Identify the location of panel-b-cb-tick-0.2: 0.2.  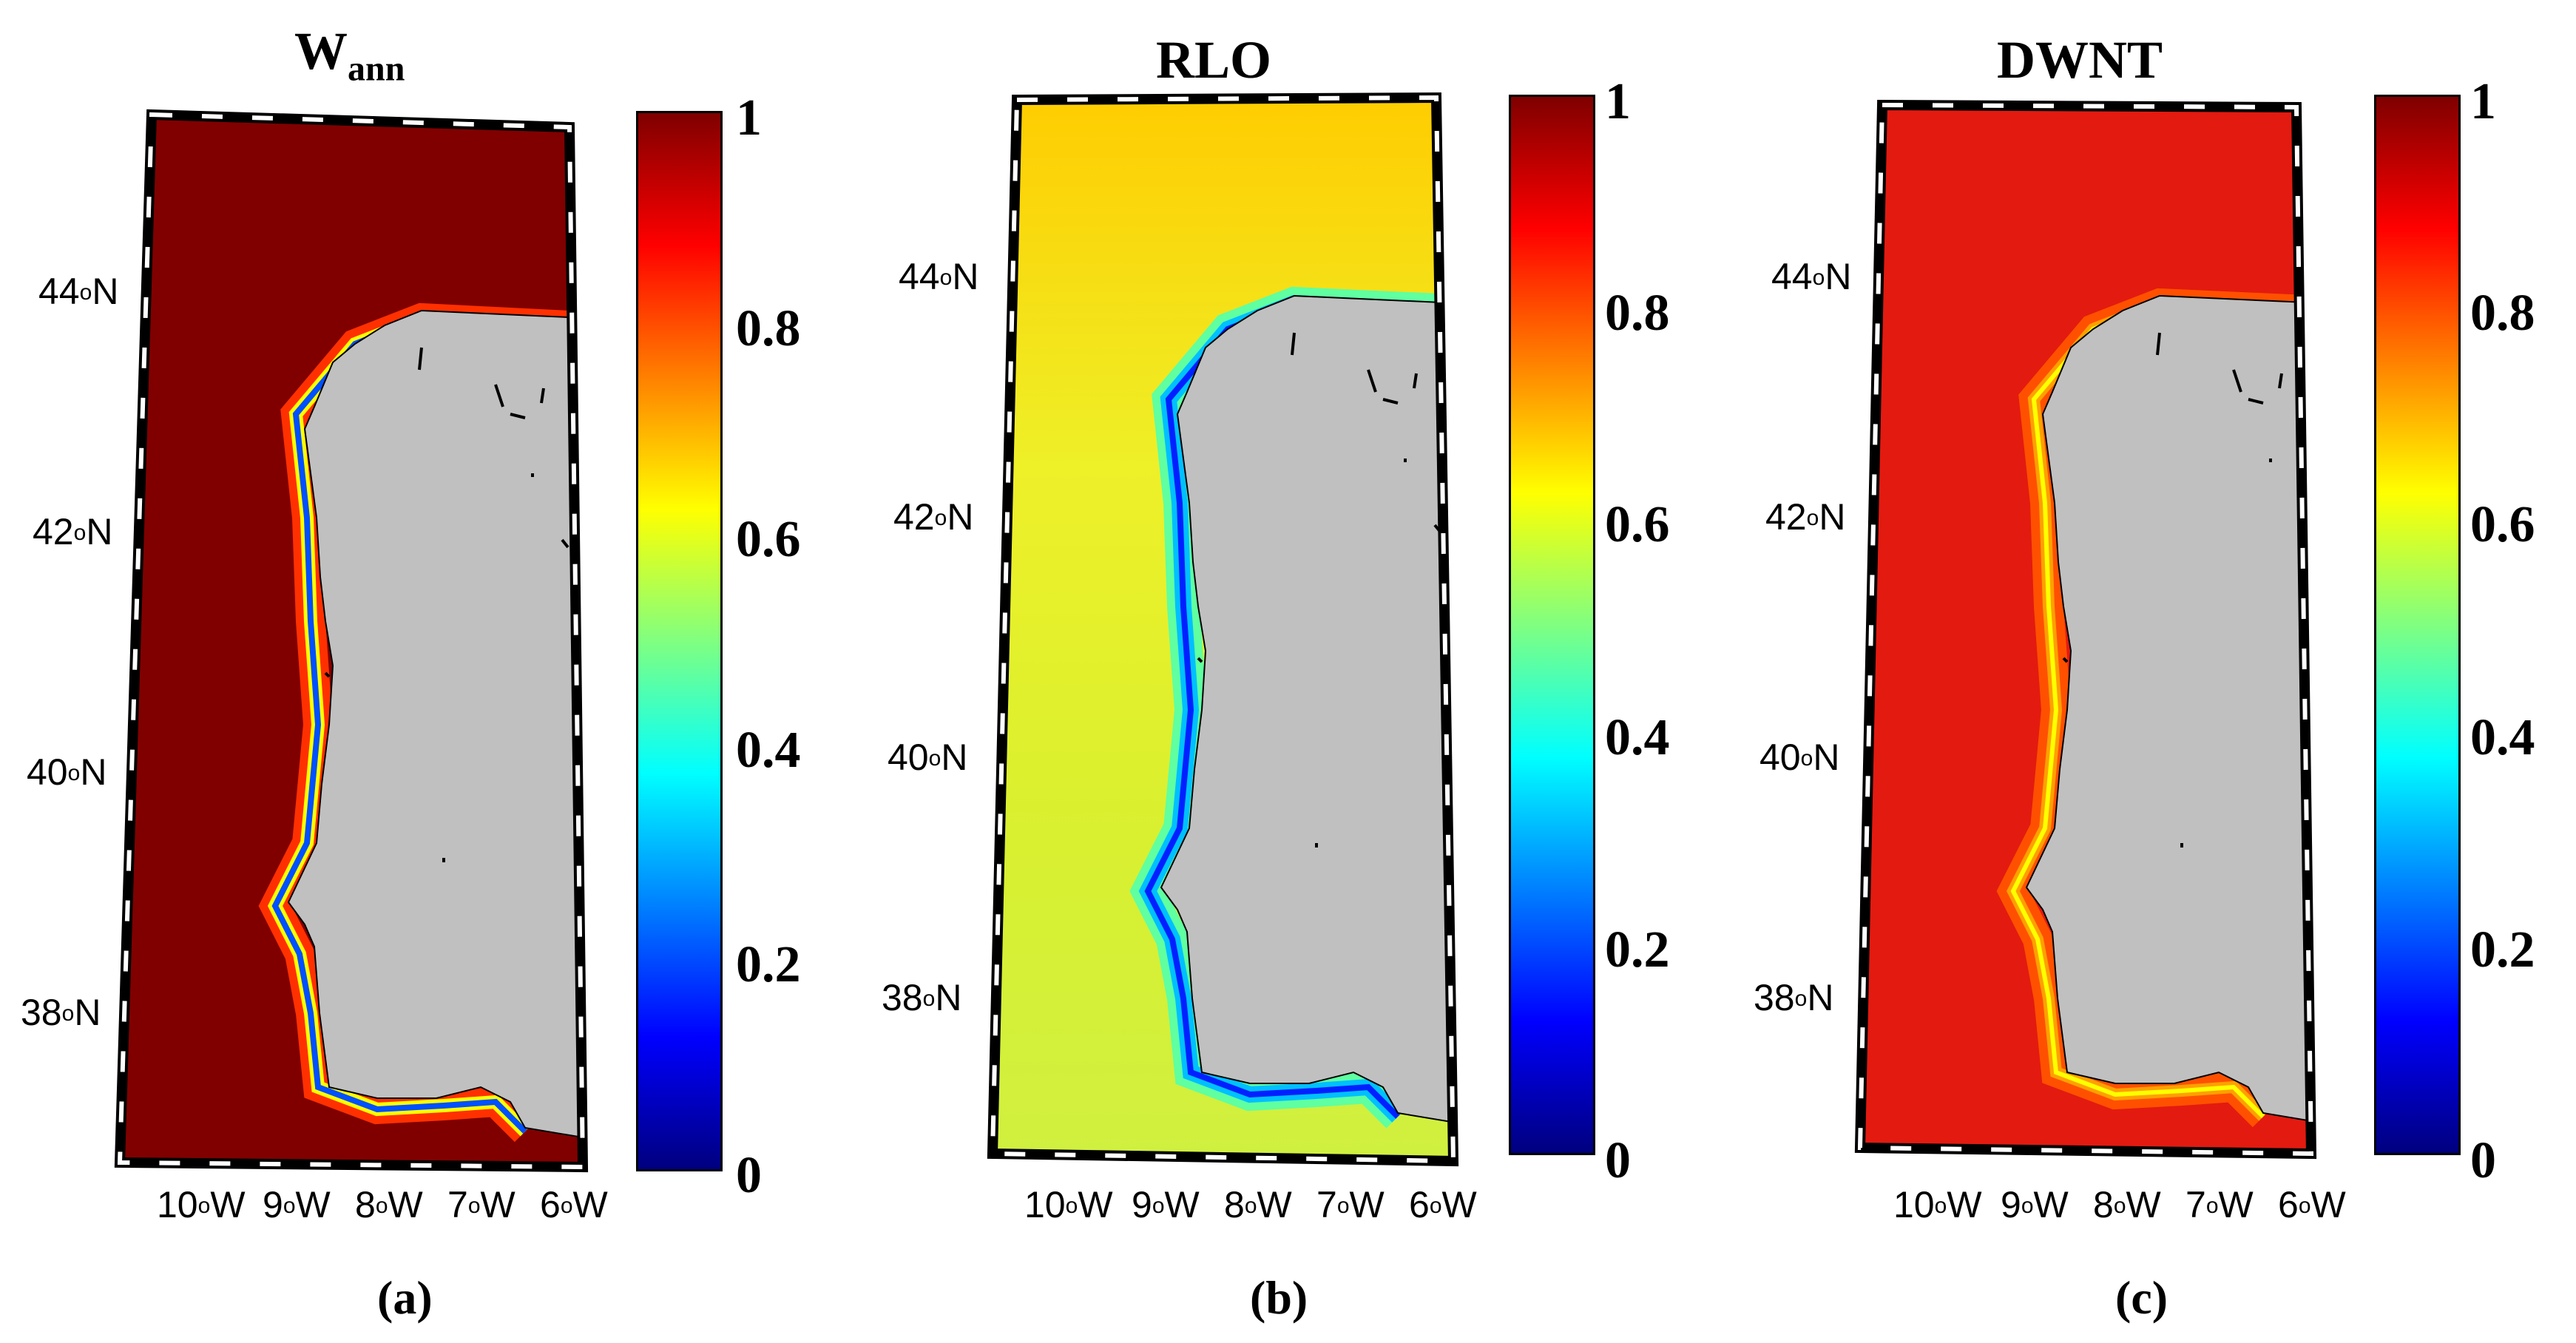
(1637, 950).